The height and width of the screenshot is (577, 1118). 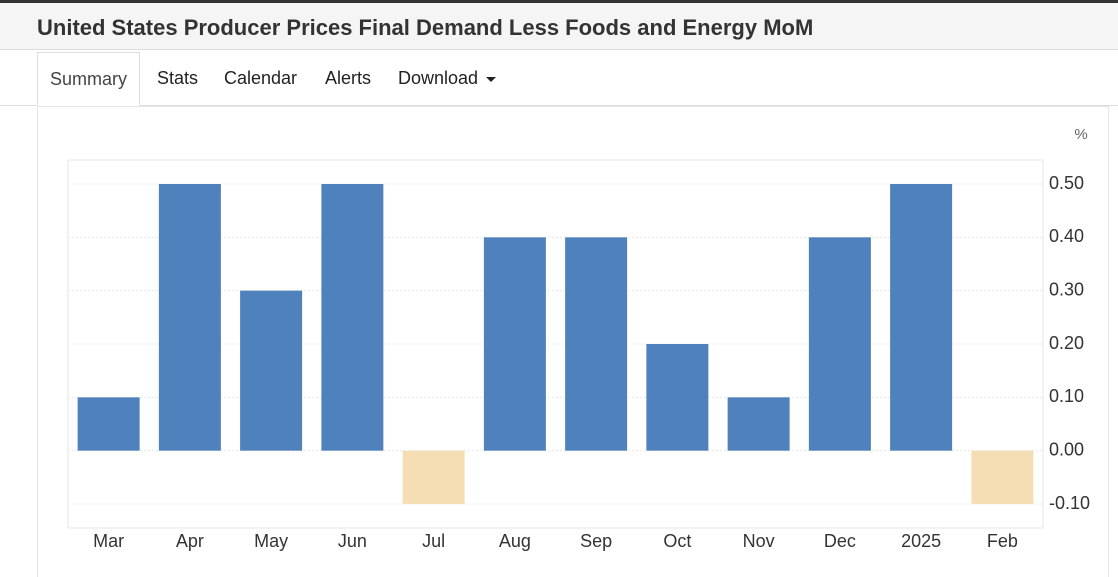 What do you see at coordinates (261, 78) in the screenshot?
I see `tab: Calendar` at bounding box center [261, 78].